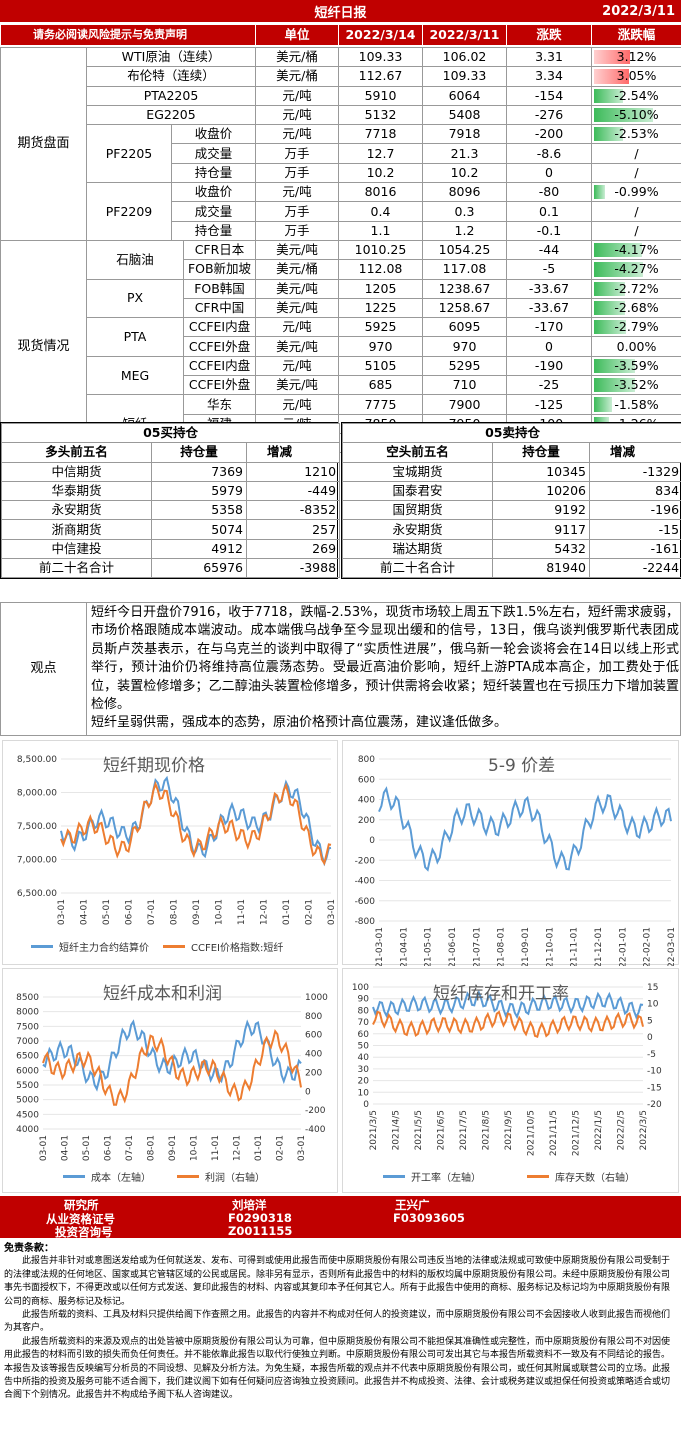 This screenshot has height=1446, width=681. Describe the element at coordinates (654, 1072) in the screenshot. I see `y2-tick-label: -10` at that location.